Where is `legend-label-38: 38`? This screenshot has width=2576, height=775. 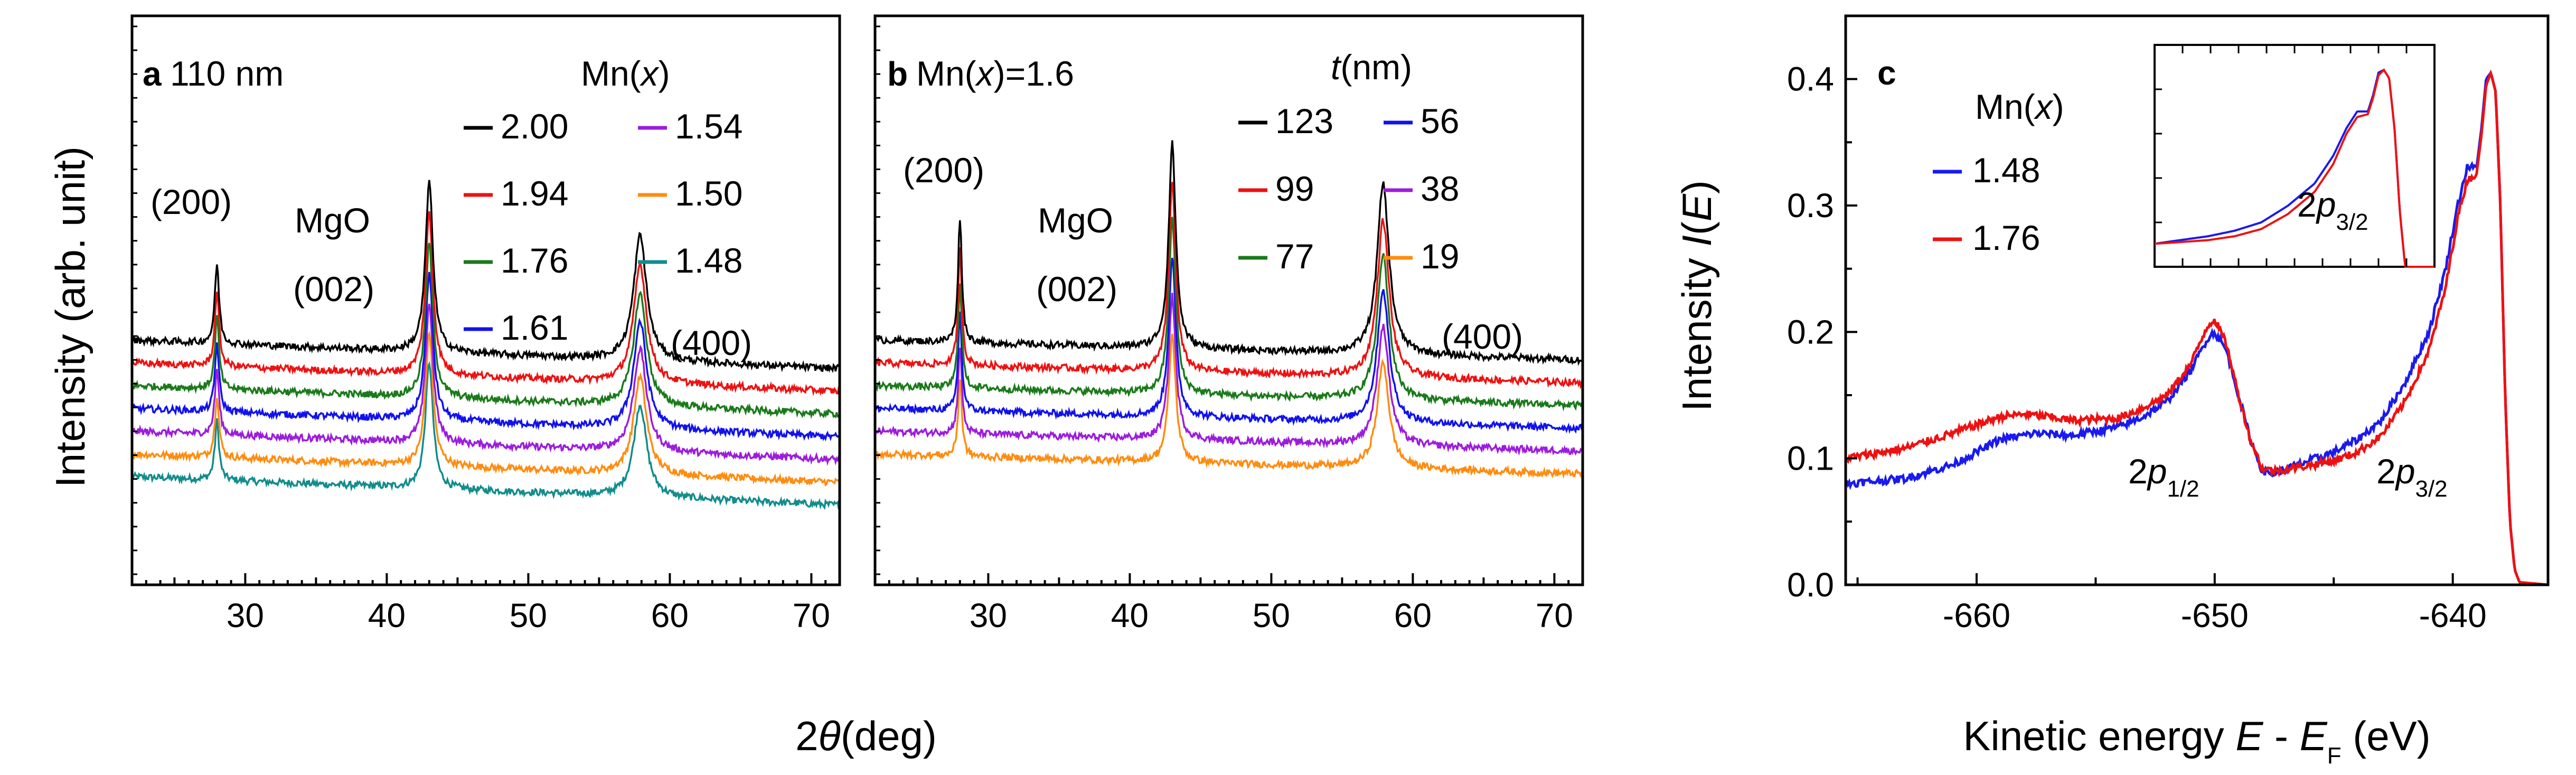 legend-label-38: 38 is located at coordinates (1440, 188).